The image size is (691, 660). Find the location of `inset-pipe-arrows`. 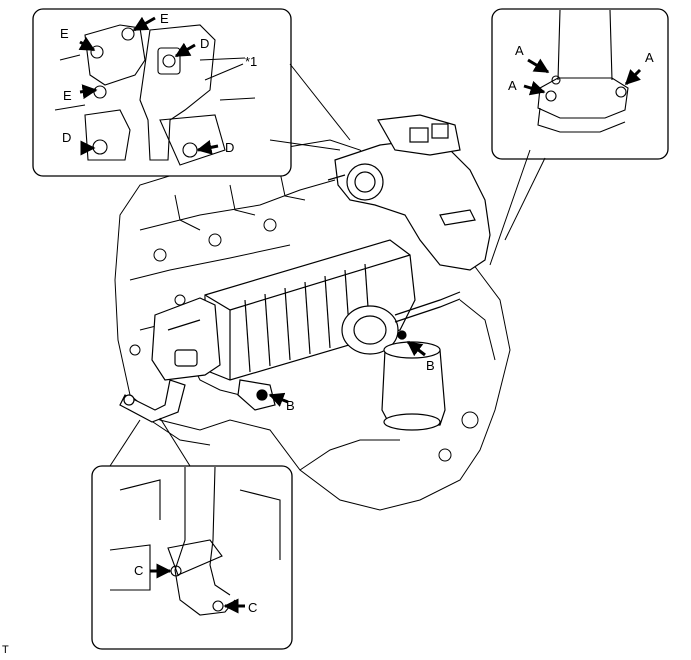

inset-pipe-arrows is located at coordinates (197, 588).